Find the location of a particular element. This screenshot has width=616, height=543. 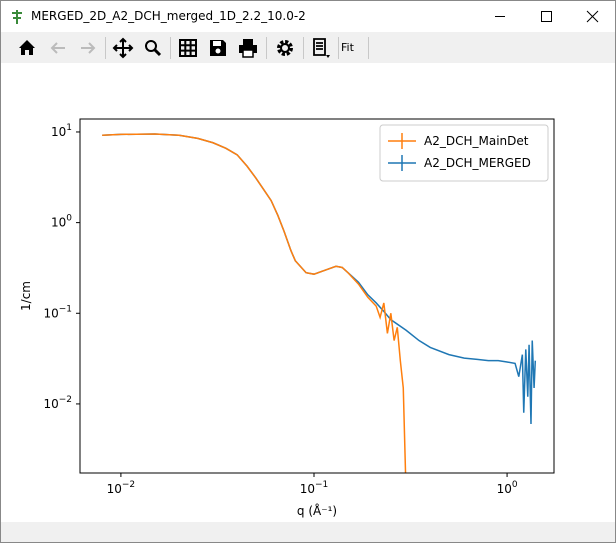

back-button is located at coordinates (58, 48).